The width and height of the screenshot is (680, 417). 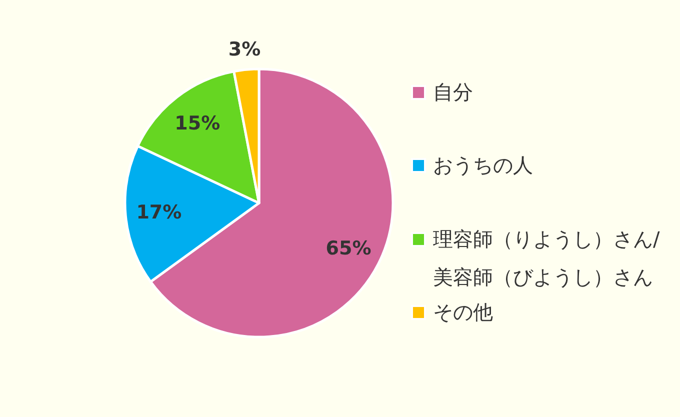 I want to click on data-label: 15%, so click(x=197, y=123).